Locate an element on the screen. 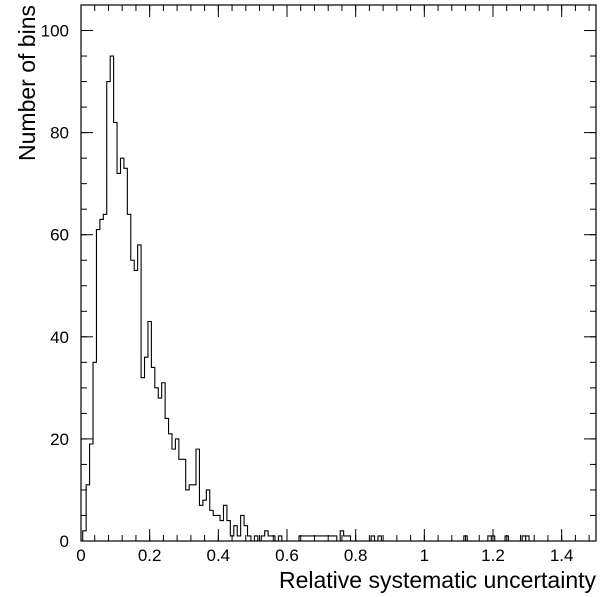  x-tick-label: 1 is located at coordinates (424, 555).